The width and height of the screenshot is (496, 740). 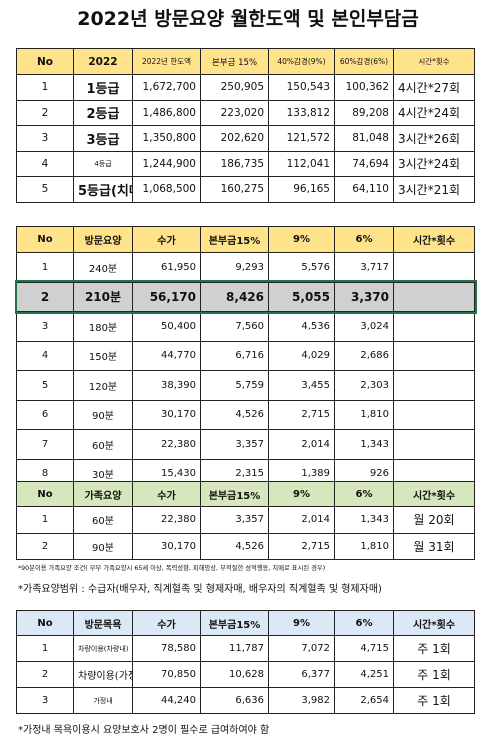 I want to click on cell: 6, so click(x=45, y=414).